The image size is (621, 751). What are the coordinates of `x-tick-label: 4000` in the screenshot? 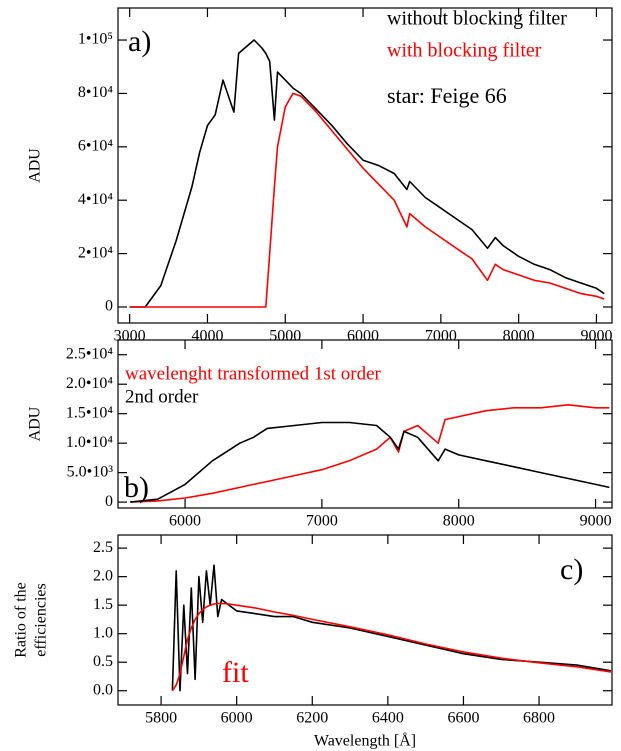 It's located at (207, 336).